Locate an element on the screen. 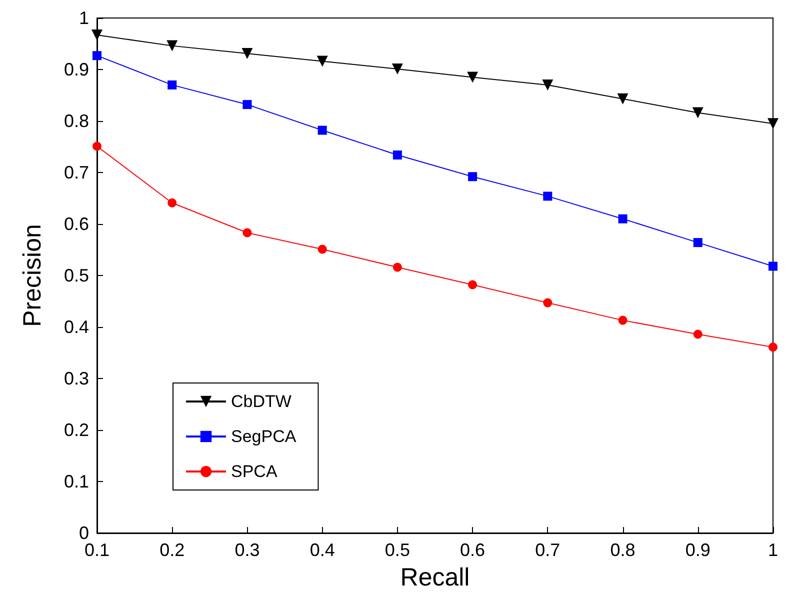 Image resolution: width=789 pixels, height=609 pixels. x-tick-label: 0.6 is located at coordinates (473, 550).